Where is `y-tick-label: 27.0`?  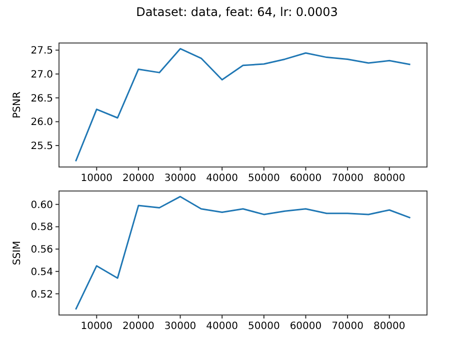
y-tick-label: 27.0 is located at coordinates (41, 75).